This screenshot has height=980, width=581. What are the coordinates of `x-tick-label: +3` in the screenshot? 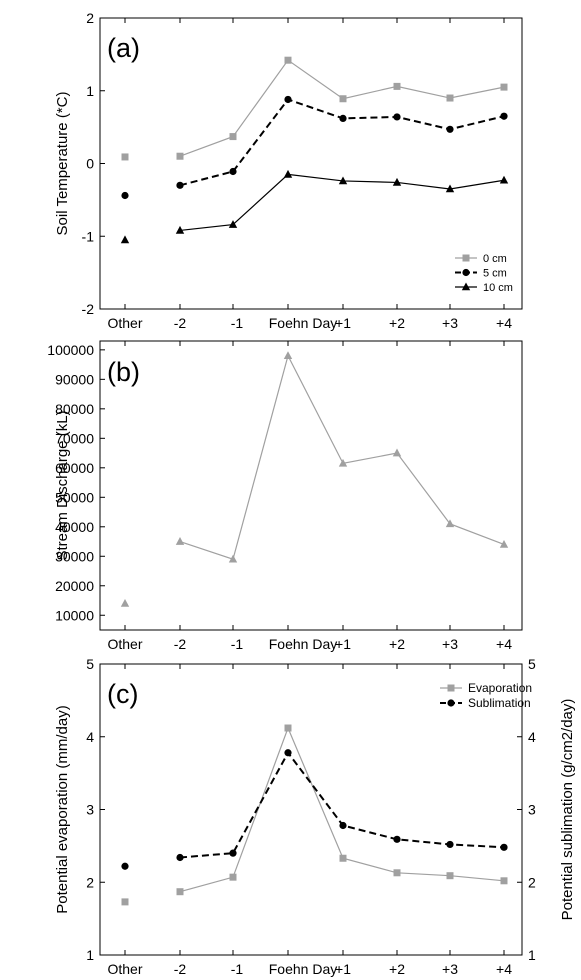 It's located at (450, 644).